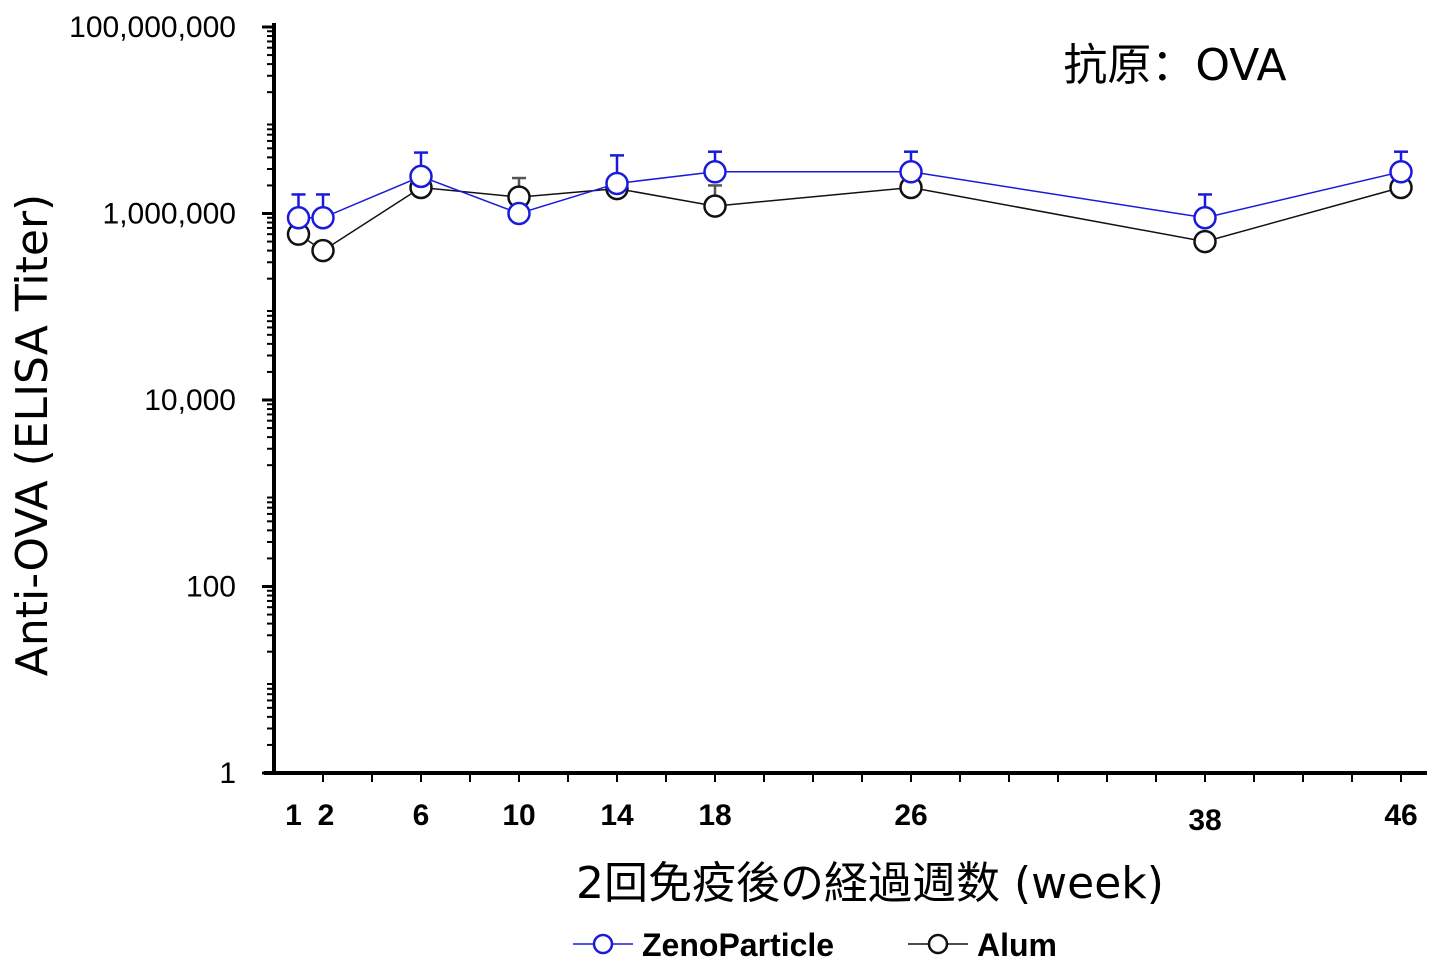 The height and width of the screenshot is (970, 1434). I want to click on y-tick-label: 100, so click(211, 587).